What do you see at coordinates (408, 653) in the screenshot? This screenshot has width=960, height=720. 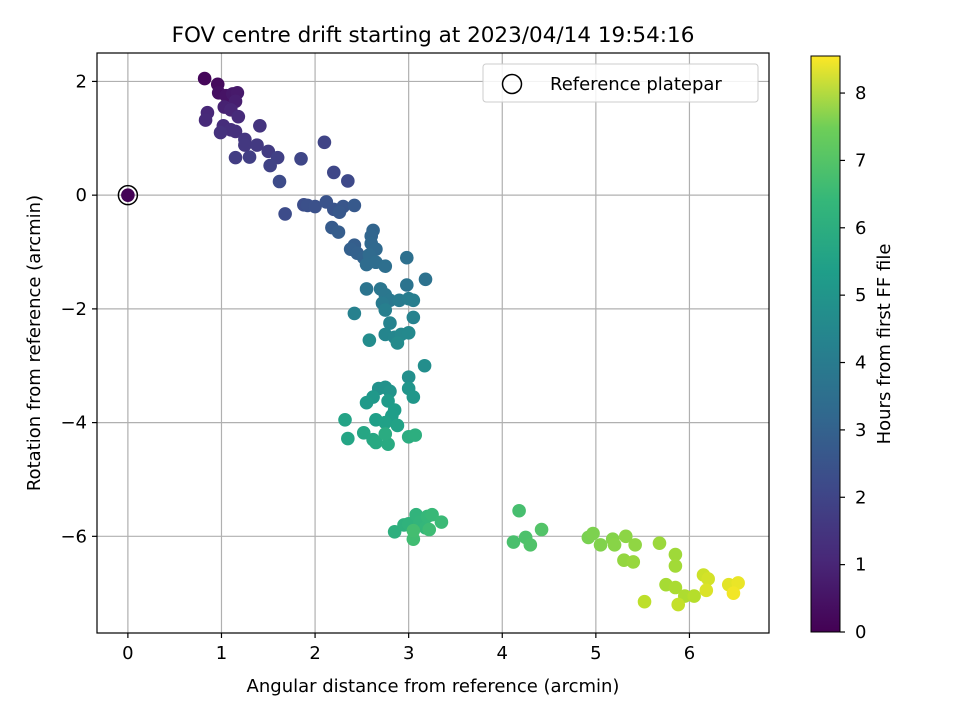 I see `x-tick-label: 3` at bounding box center [408, 653].